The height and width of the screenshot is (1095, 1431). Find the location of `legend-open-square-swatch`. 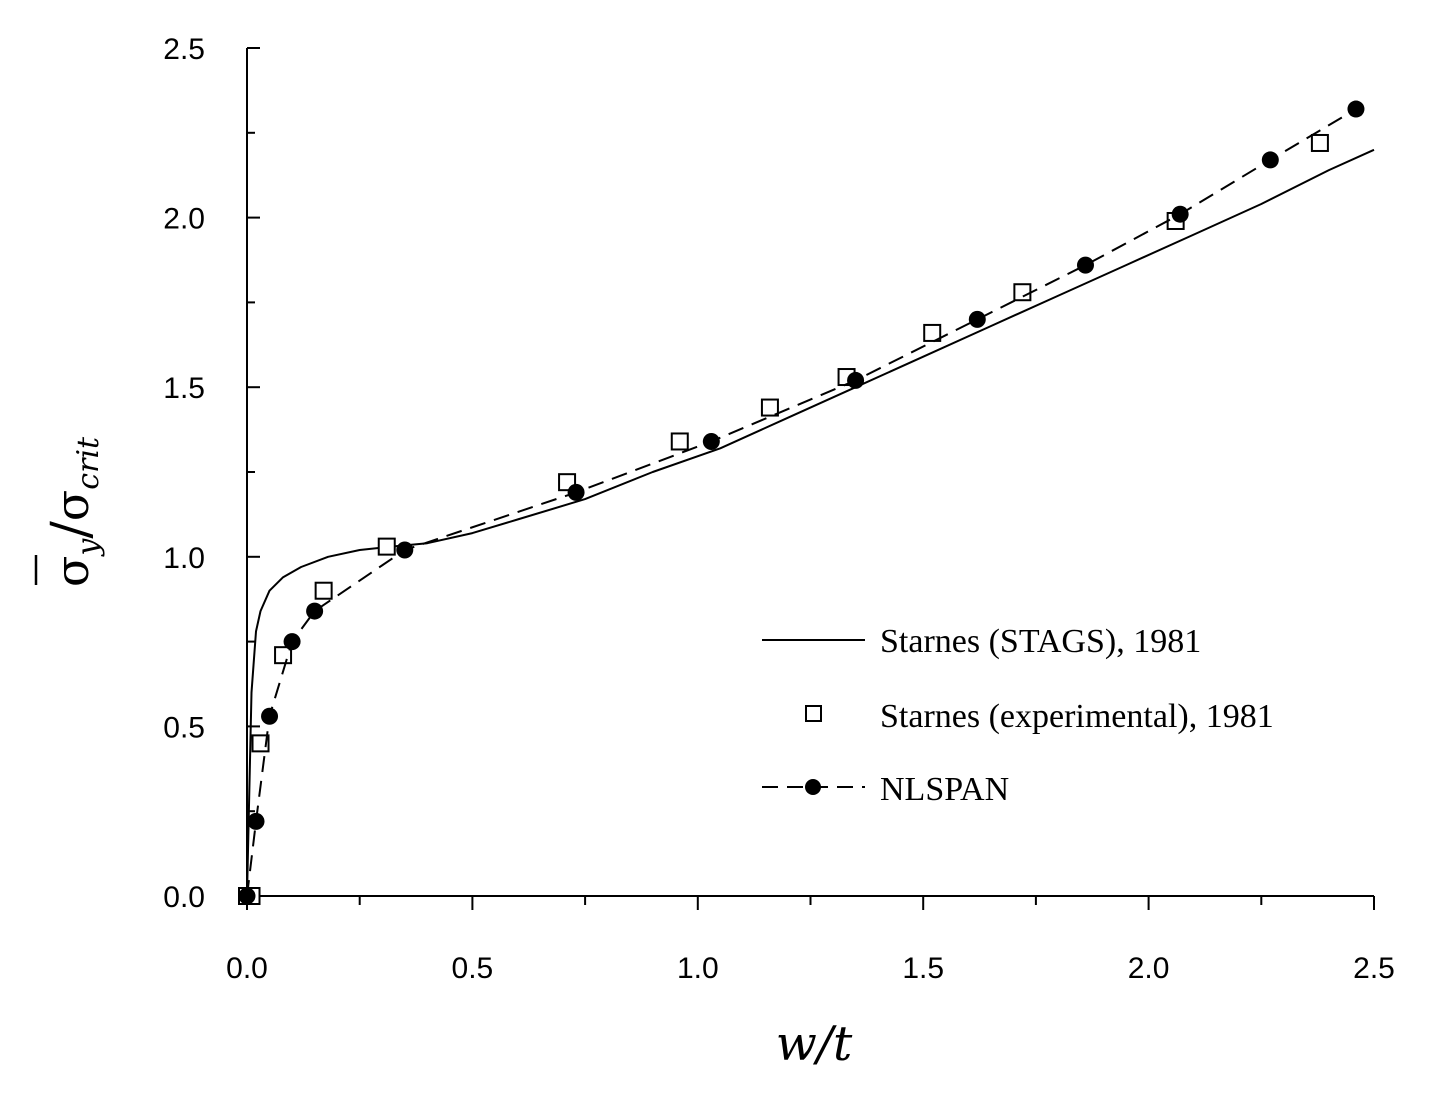

legend-open-square-swatch is located at coordinates (813, 713).